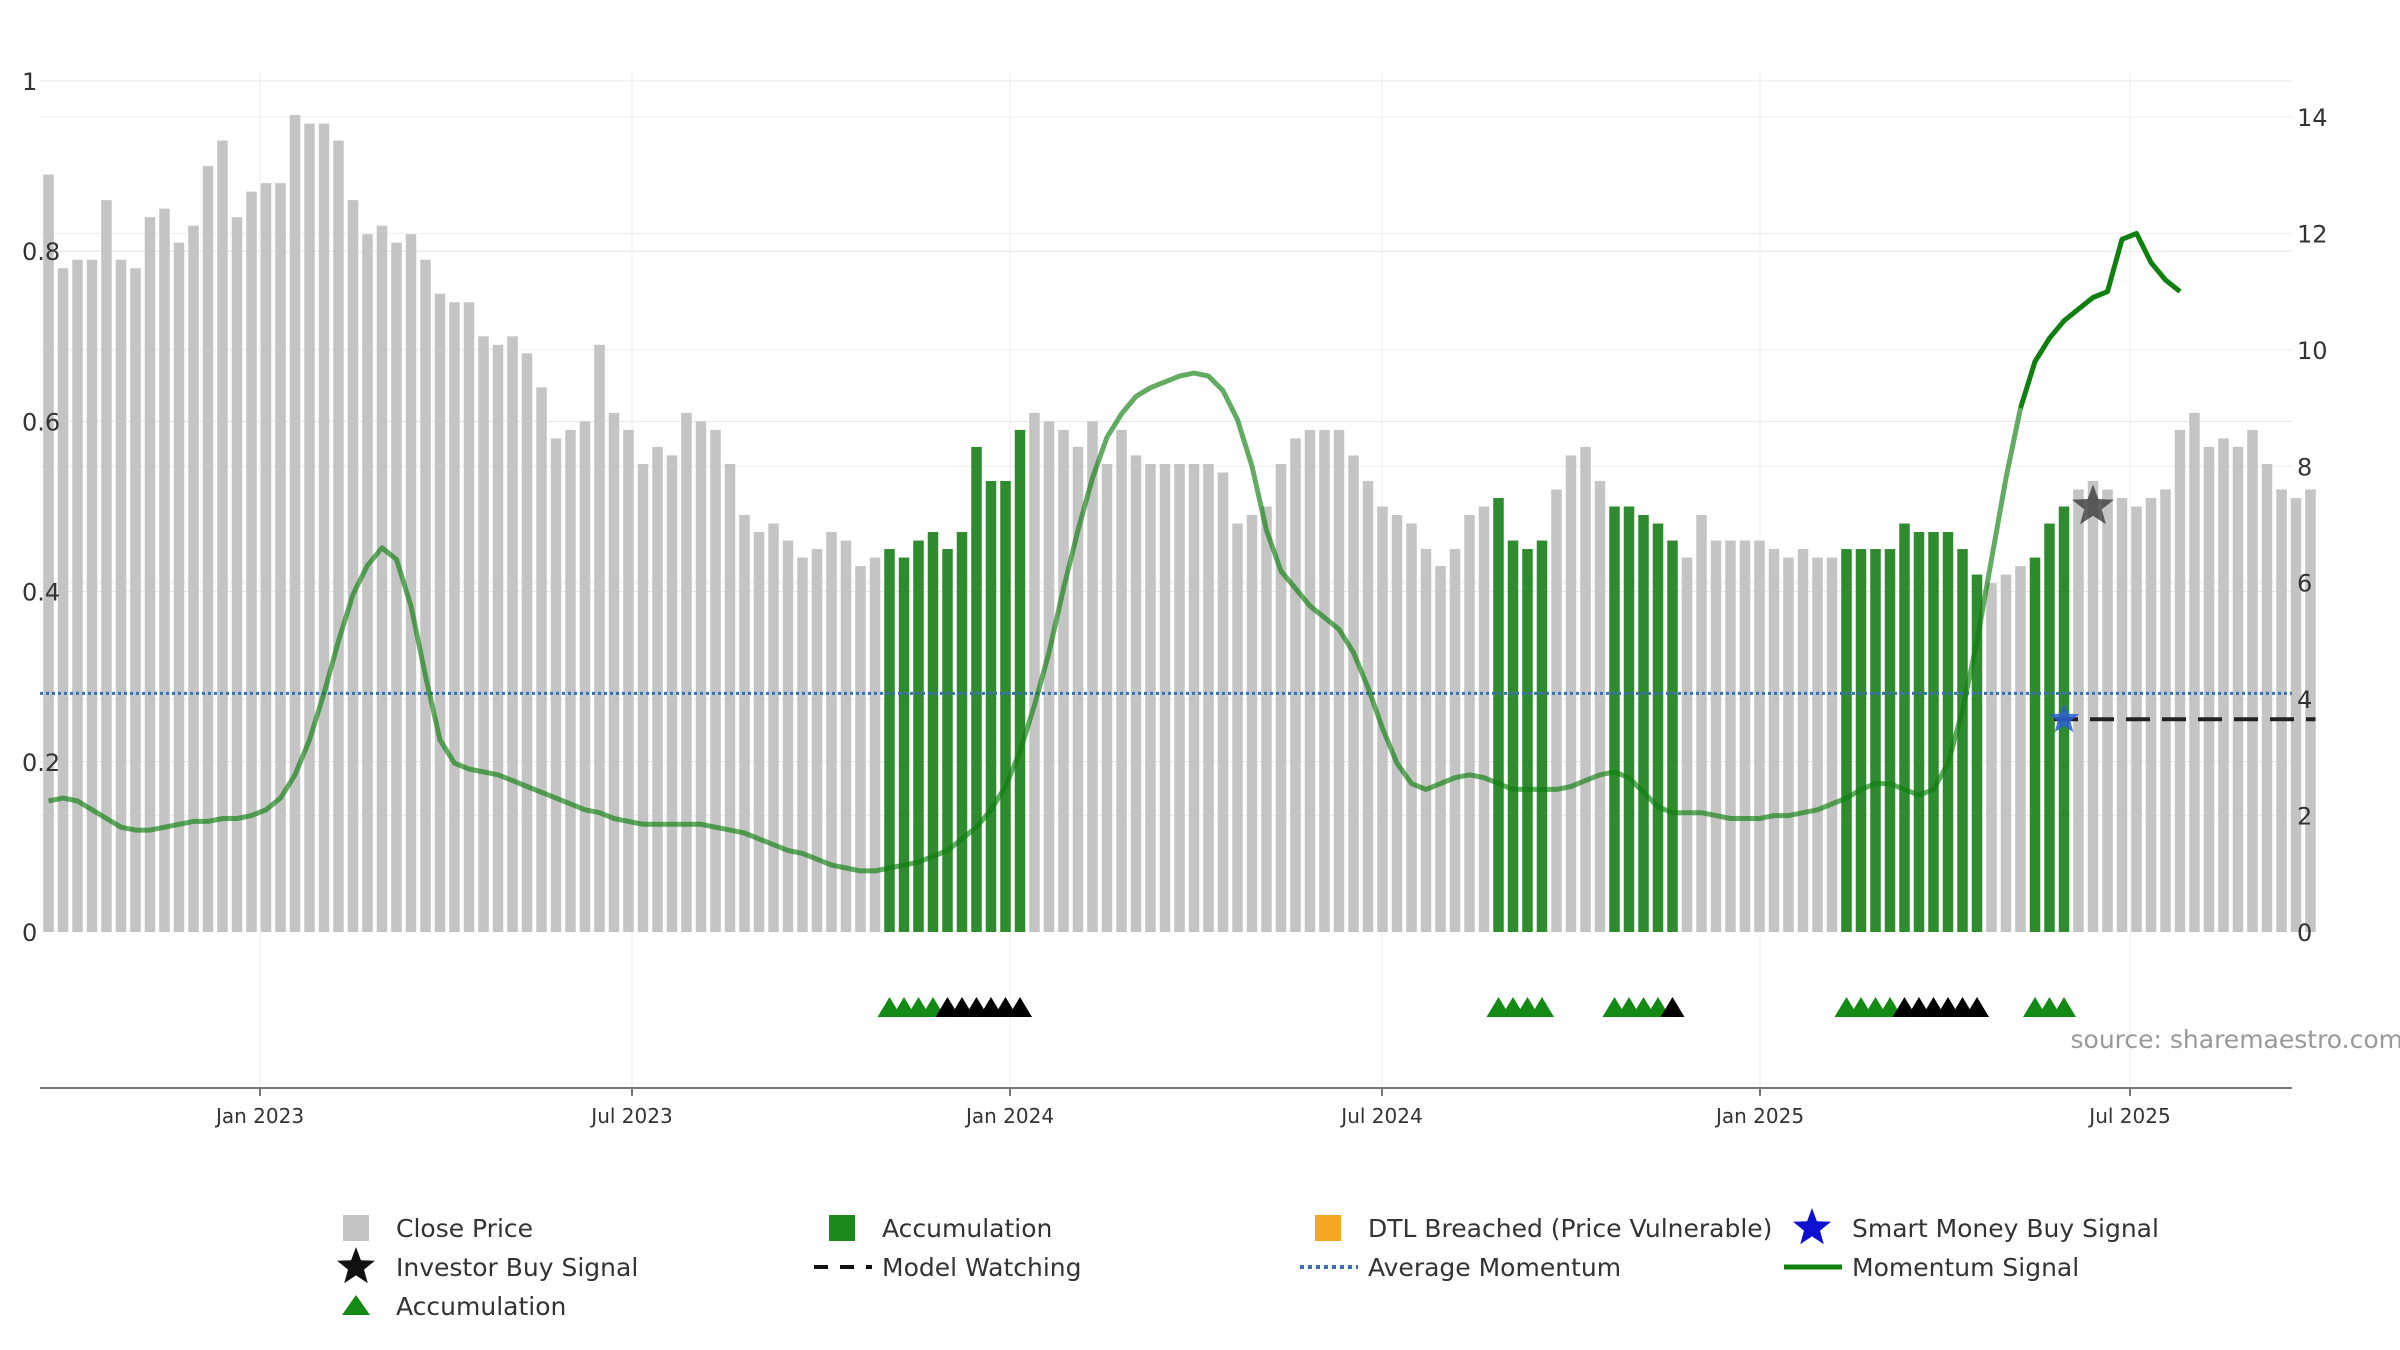 The image size is (2400, 1350). I want to click on x-tick-label: Jan 2024, so click(1009, 1116).